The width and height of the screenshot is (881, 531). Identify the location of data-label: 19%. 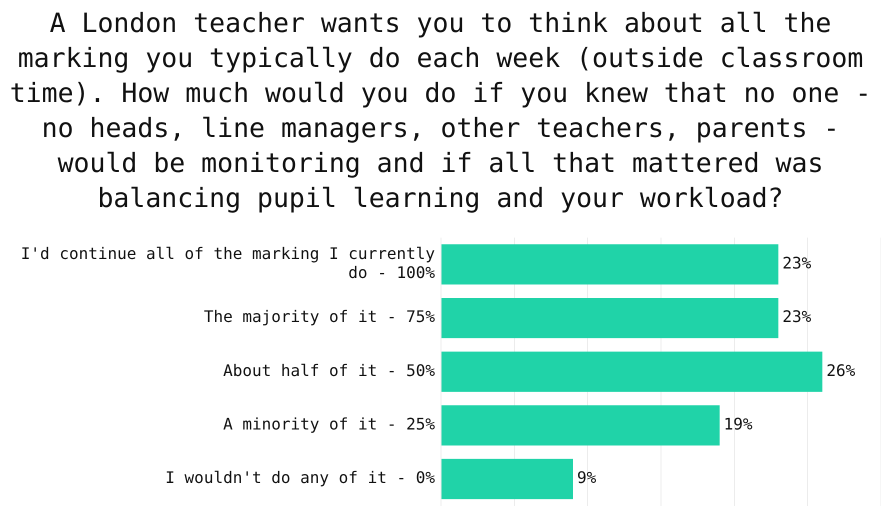
(738, 424).